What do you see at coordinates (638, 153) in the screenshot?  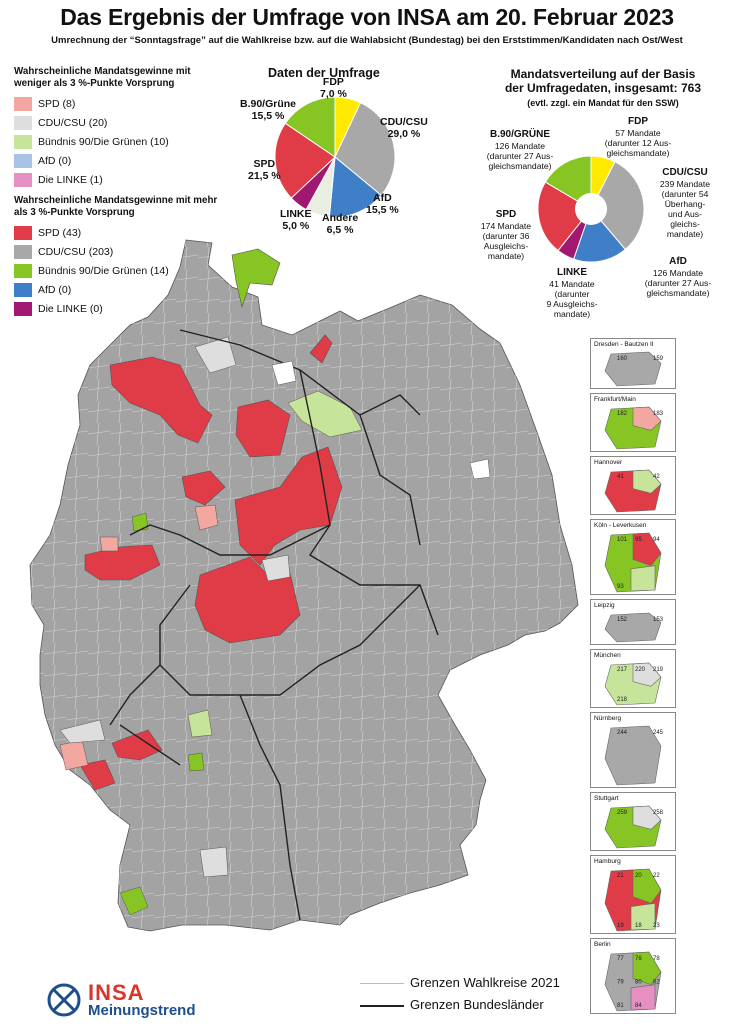 I see `seats-donut-label-line: gleichsmandate)` at bounding box center [638, 153].